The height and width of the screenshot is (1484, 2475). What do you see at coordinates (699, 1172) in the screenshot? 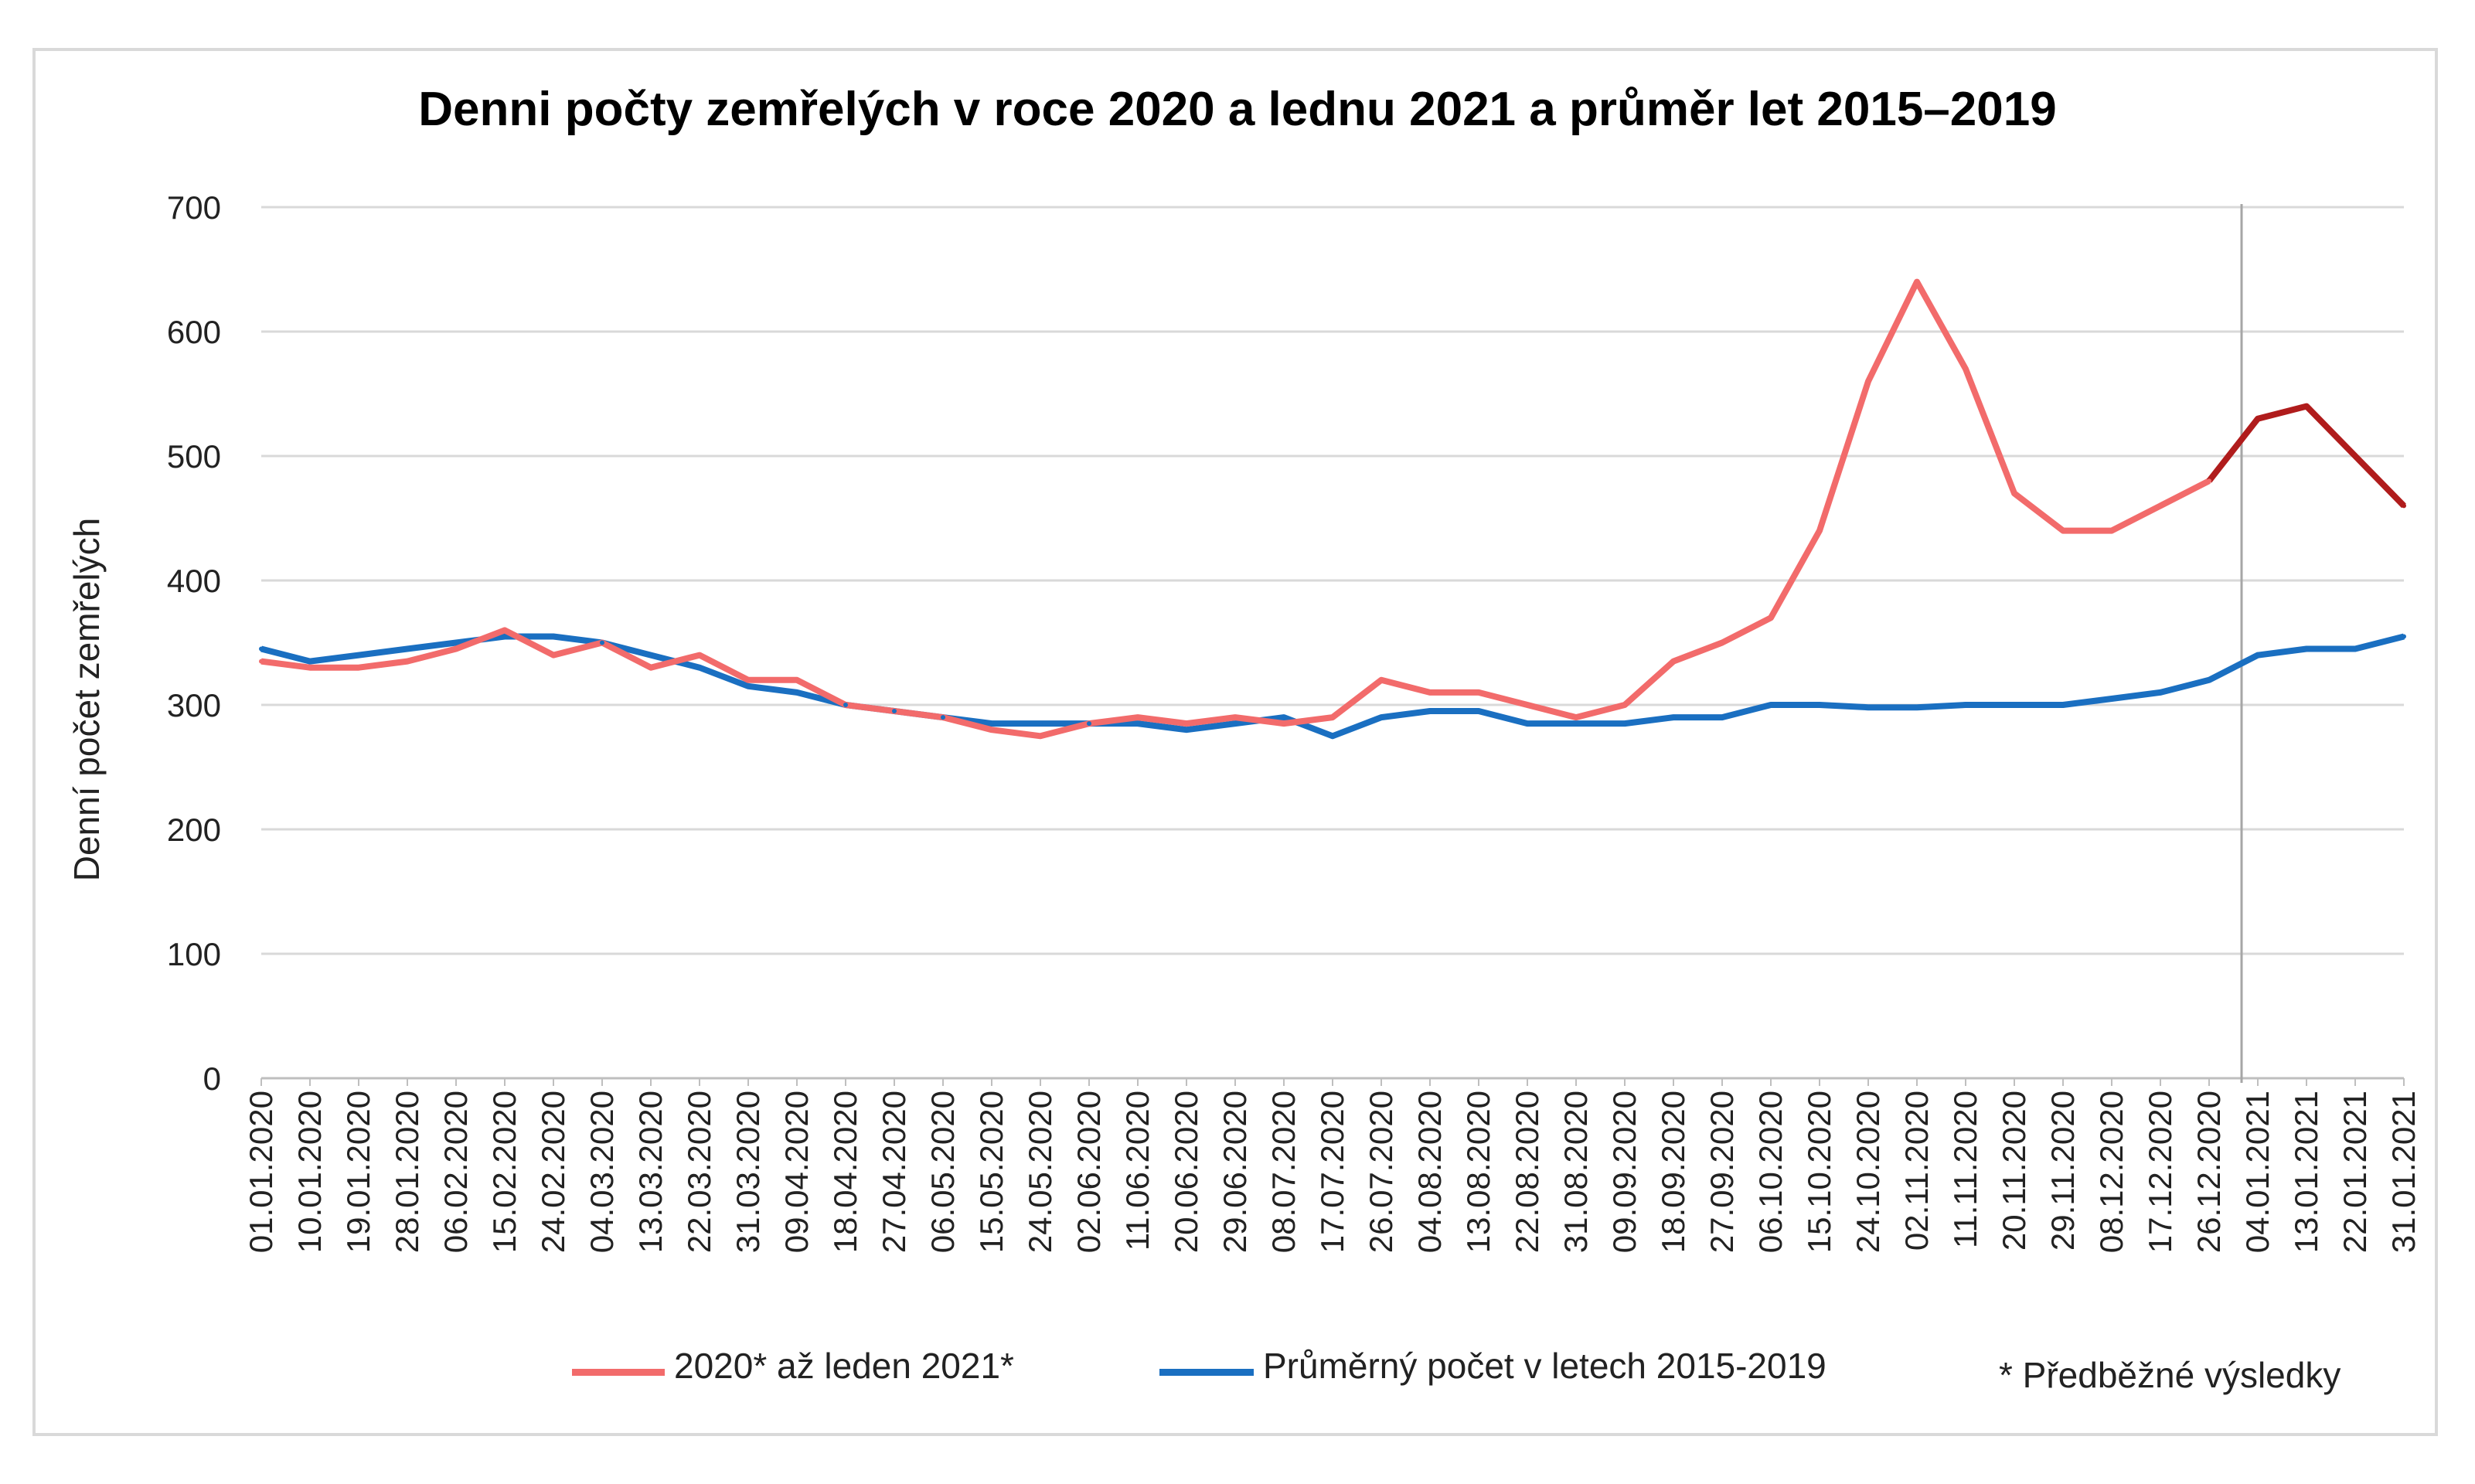
I see `x-tick-label: 22.03.2020` at bounding box center [699, 1172].